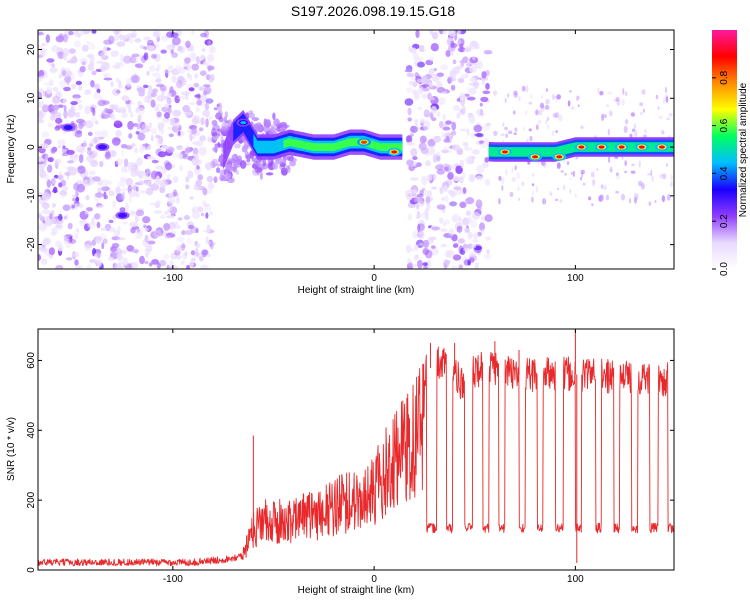 This screenshot has width=750, height=600. What do you see at coordinates (31, 360) in the screenshot?
I see `snr-y-tick-label: 600` at bounding box center [31, 360].